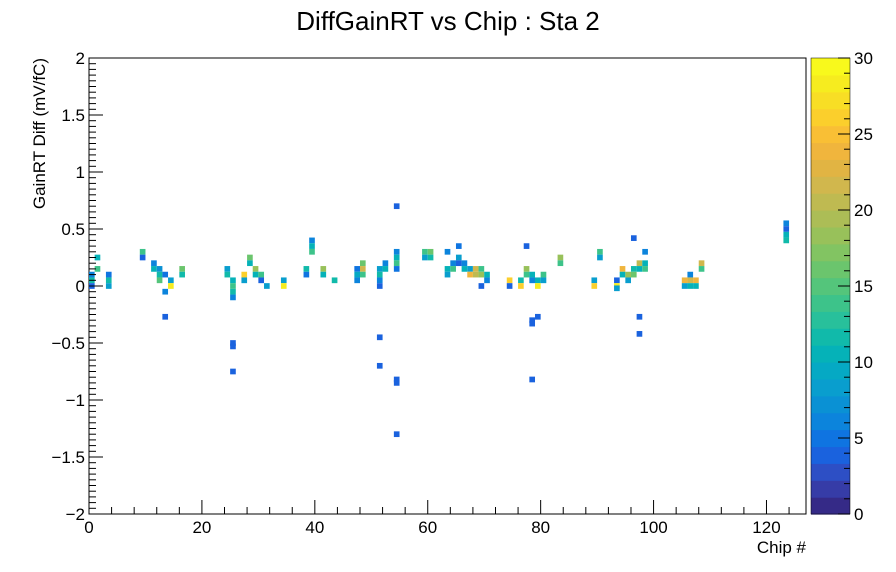 The height and width of the screenshot is (572, 896). I want to click on color-scale-tick-label: 15, so click(863, 286).